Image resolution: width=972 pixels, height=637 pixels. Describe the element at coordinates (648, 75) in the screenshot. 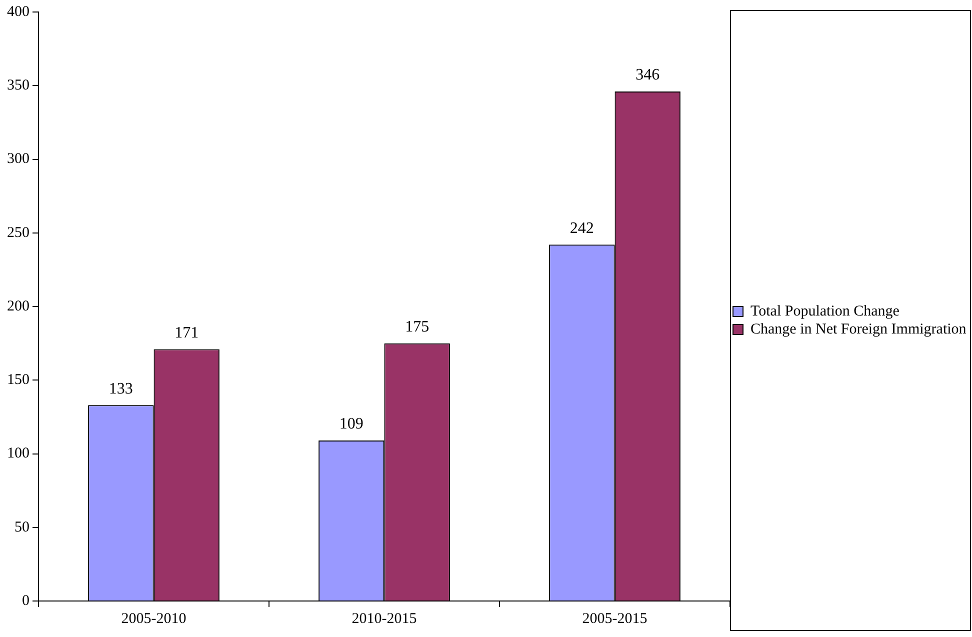

I see `data-label: 346` at that location.